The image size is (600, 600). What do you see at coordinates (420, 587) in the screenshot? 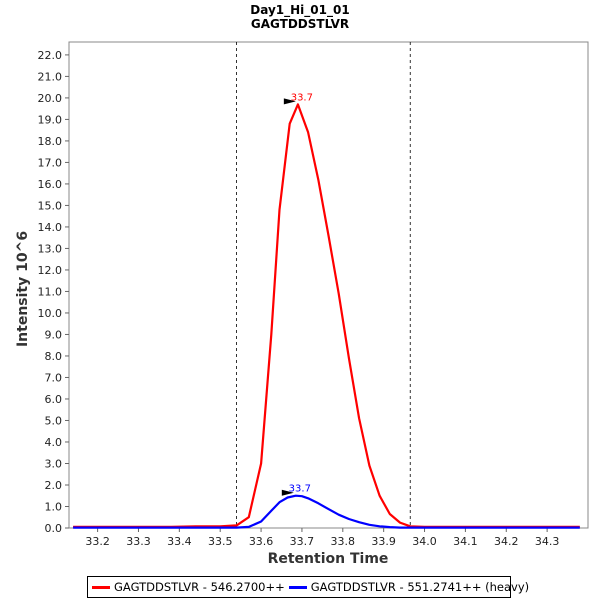
I see `legend-label-heavy: GAGTDDSTLVR - 551.2741++ (heavy)` at bounding box center [420, 587].